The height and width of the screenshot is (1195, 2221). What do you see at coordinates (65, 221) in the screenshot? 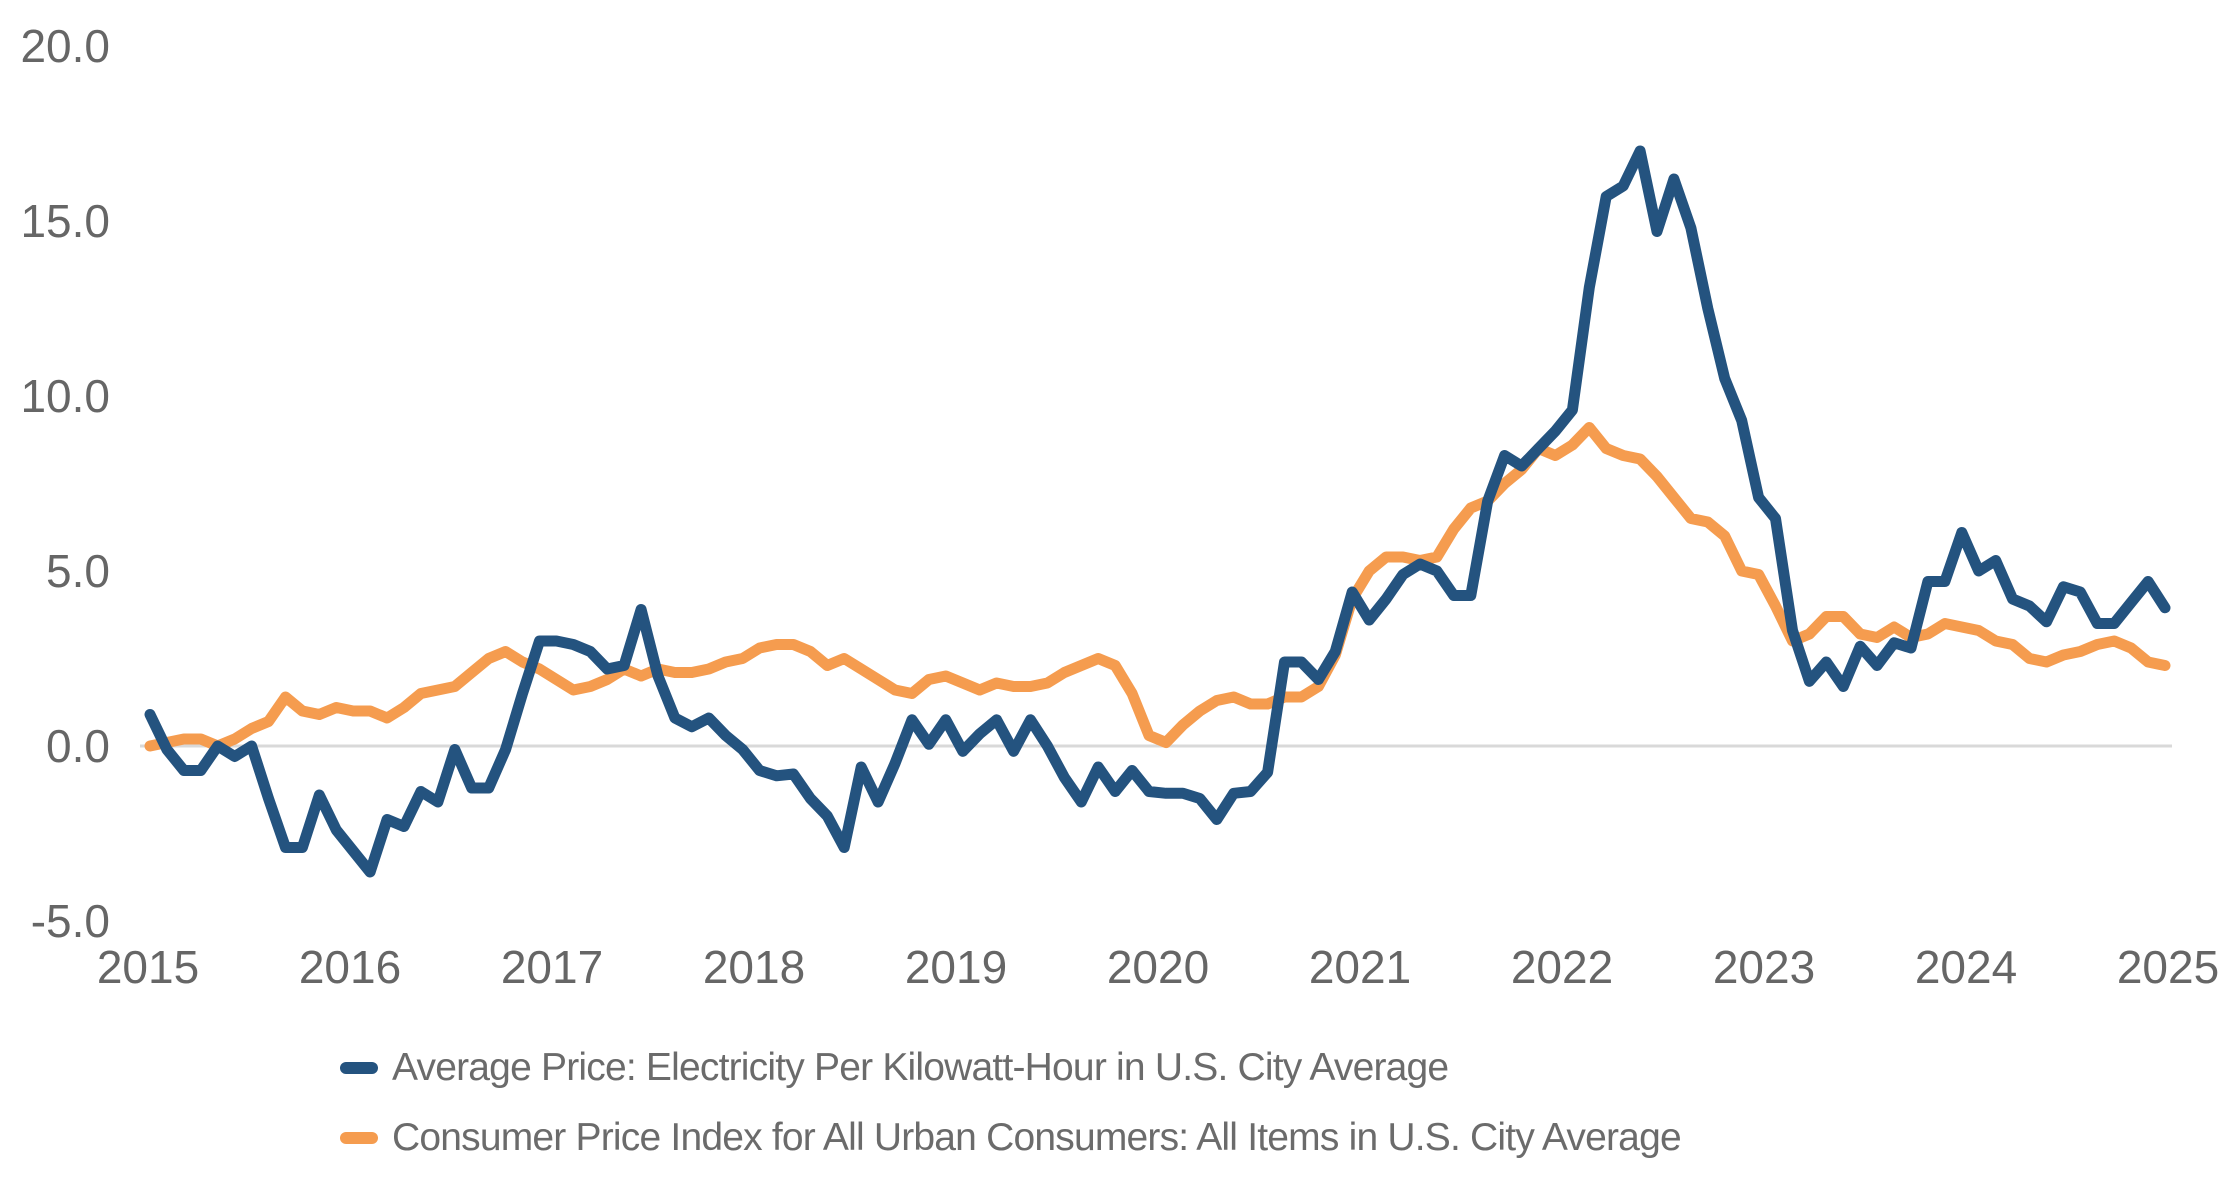
I see `y-tick-label: 15.0` at bounding box center [65, 221].